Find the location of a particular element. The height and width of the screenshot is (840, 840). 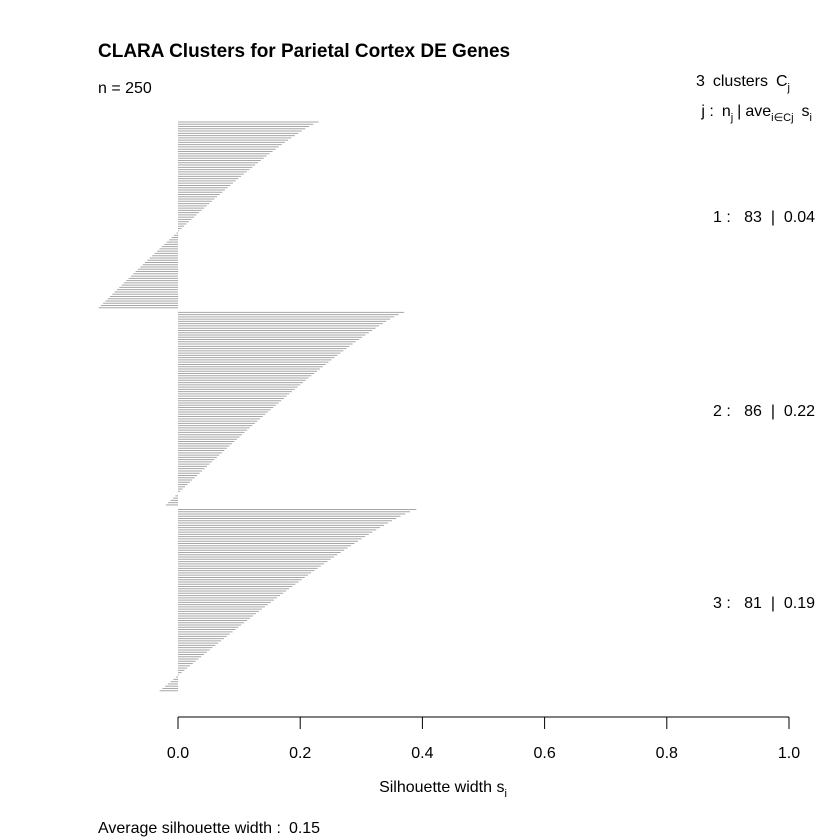

cluster-label: 1 : 83 | 0.04 is located at coordinates (764, 217).